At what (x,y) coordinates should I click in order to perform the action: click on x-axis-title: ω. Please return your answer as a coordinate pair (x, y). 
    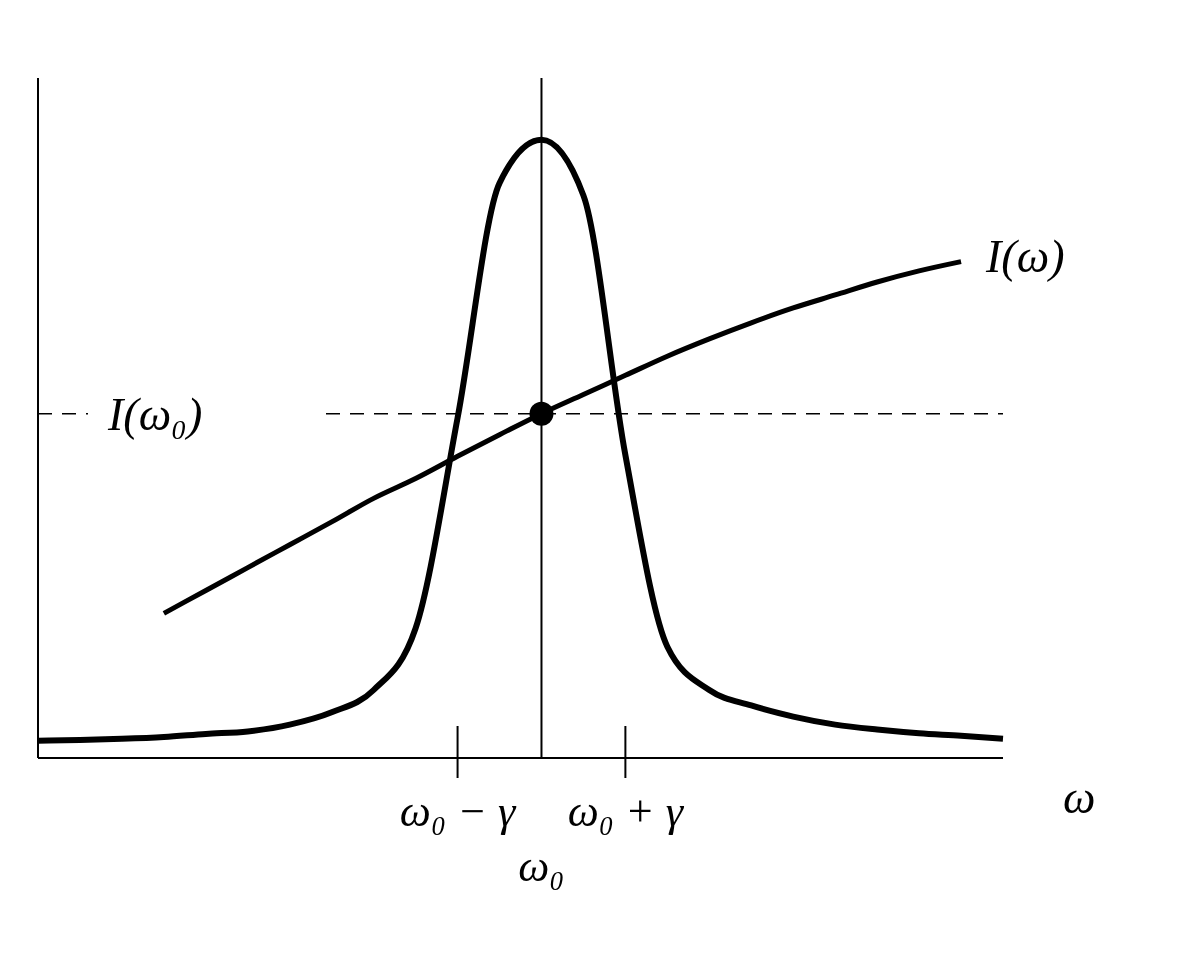
    Looking at the image, I should click on (1079, 797).